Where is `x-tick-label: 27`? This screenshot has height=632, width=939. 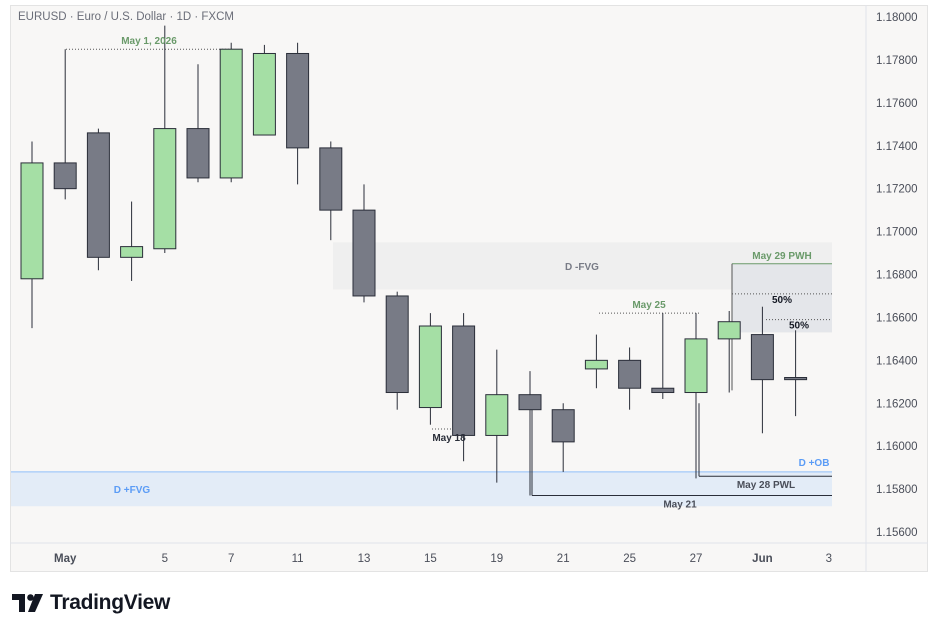 x-tick-label: 27 is located at coordinates (696, 559).